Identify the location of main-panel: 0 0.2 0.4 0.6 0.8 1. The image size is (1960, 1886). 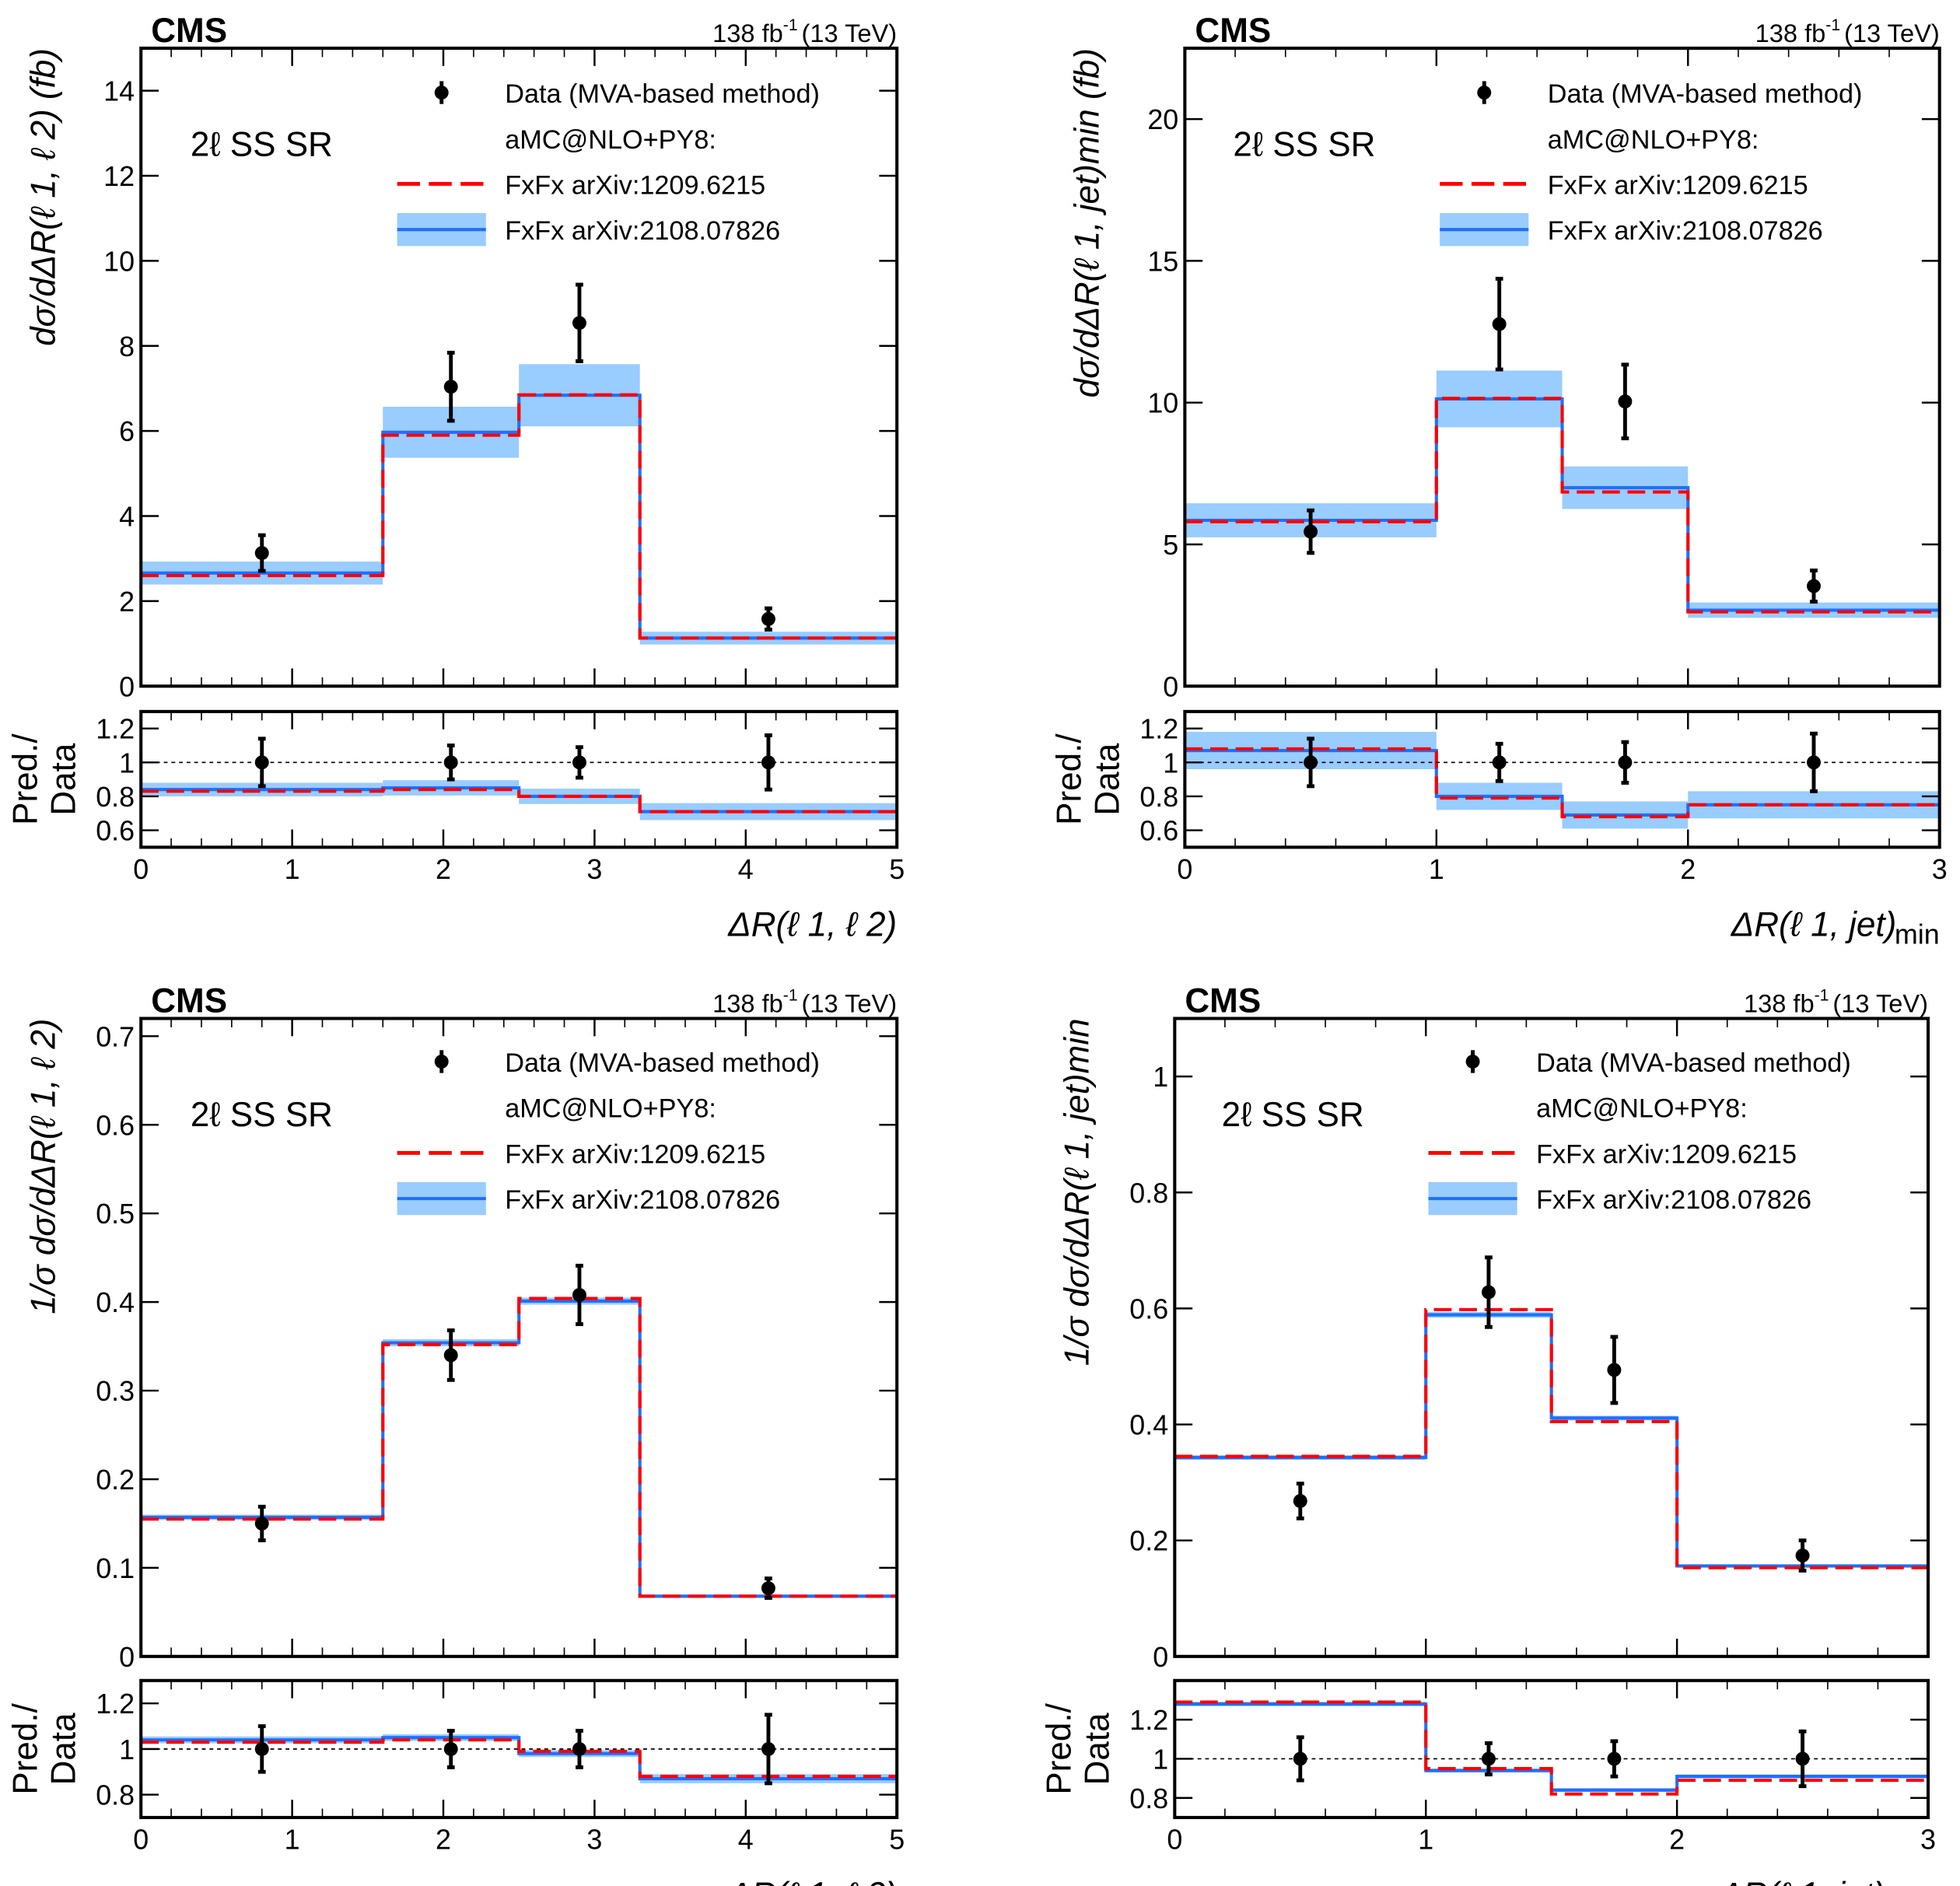
(1530, 1345).